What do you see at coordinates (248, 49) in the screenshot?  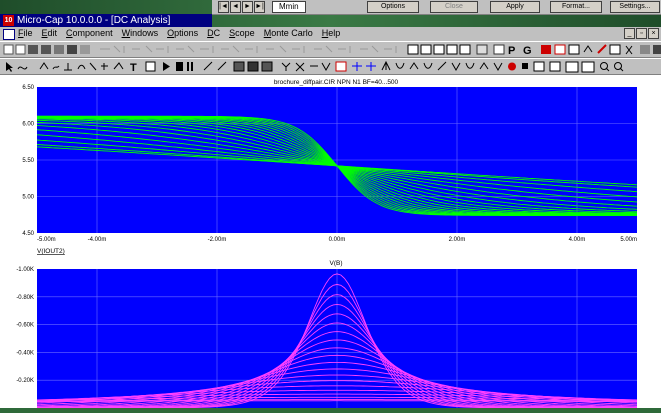 I see `disabled-edit-icons` at bounding box center [248, 49].